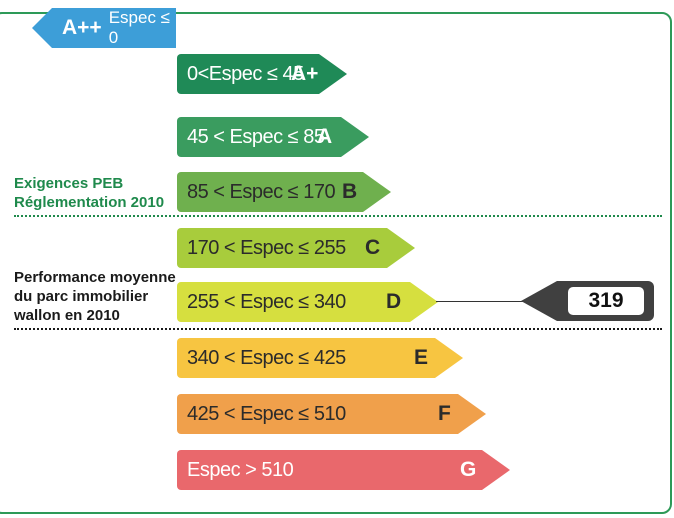 The image size is (674, 518). I want to click on class-bar-b: 85 < Espec ≤ 170 B, so click(284, 192).